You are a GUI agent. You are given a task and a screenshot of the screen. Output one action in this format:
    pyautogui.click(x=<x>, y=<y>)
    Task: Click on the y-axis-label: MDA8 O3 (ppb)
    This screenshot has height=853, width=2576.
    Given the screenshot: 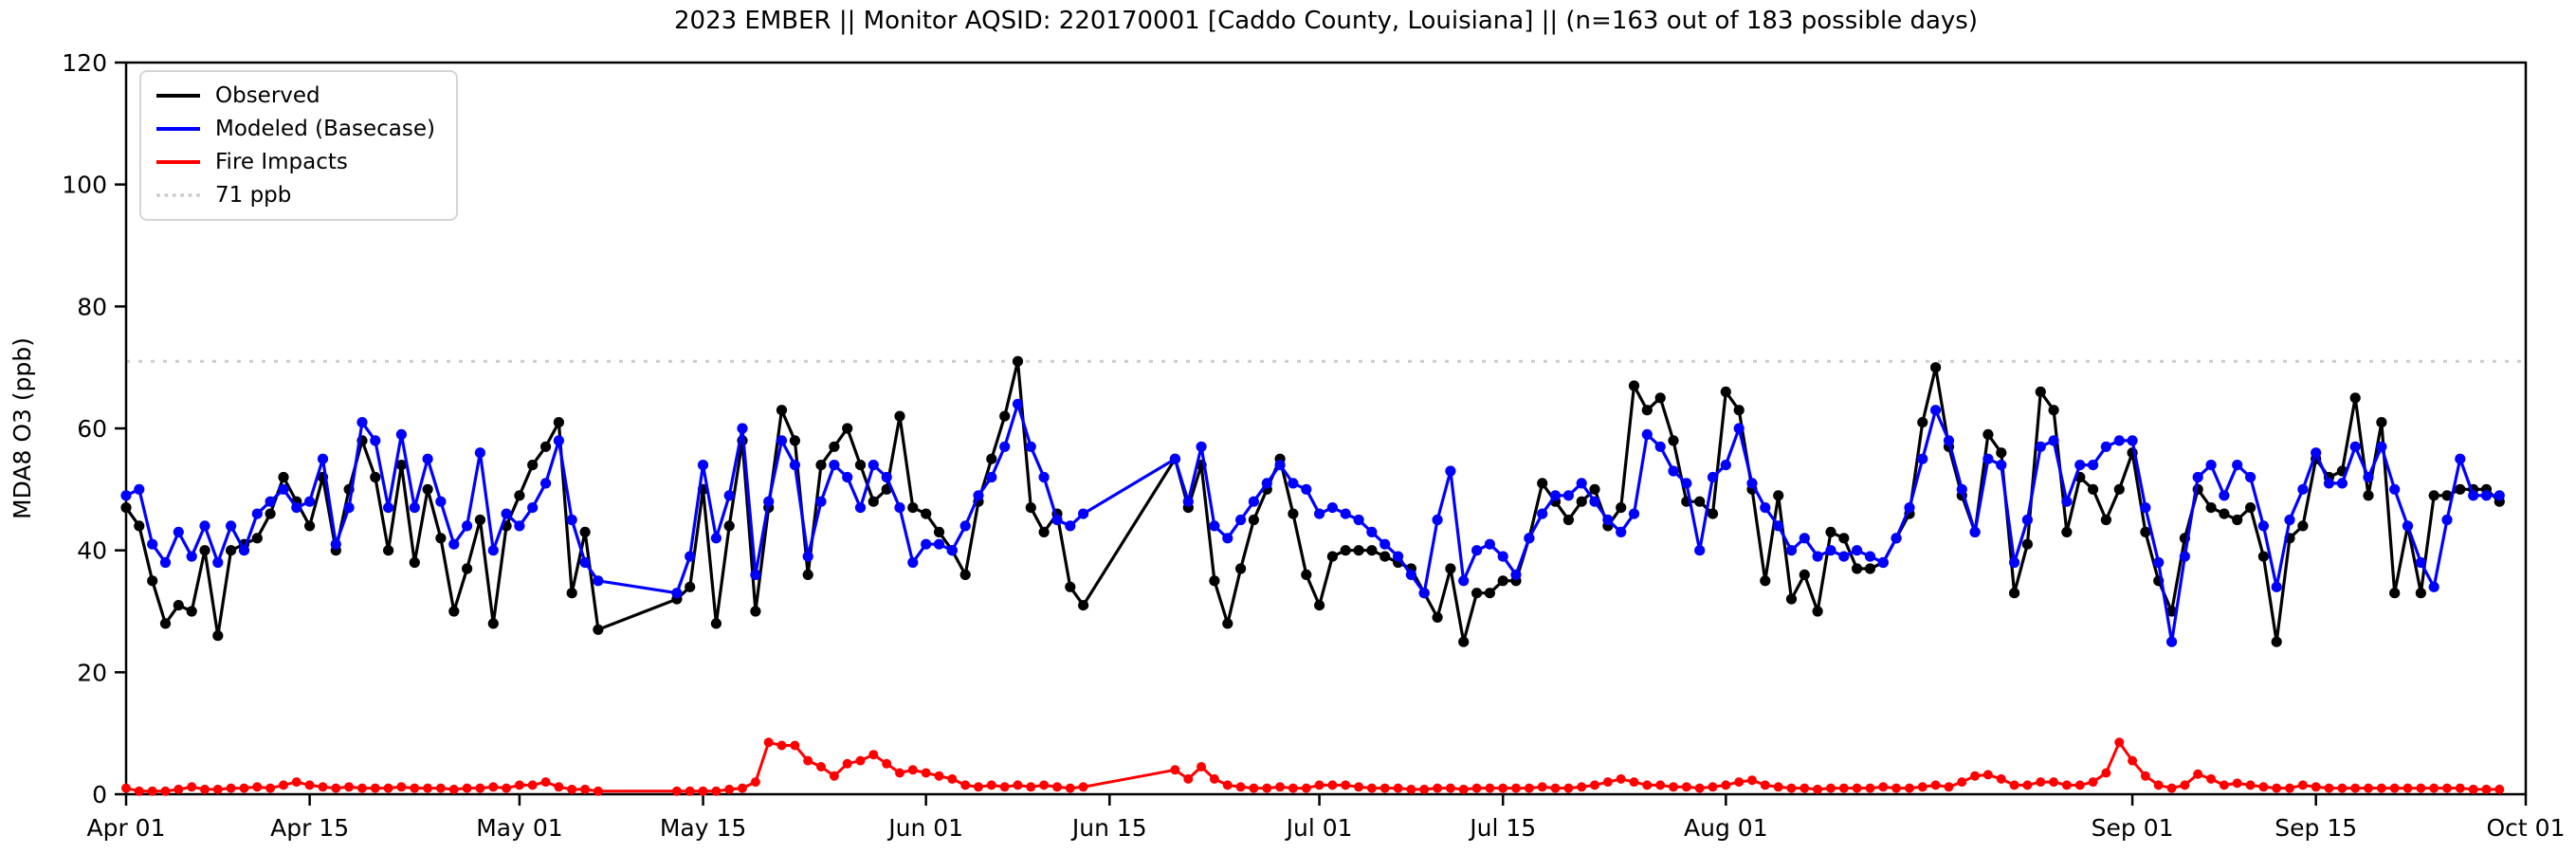 What is the action you would take?
    pyautogui.click(x=22, y=428)
    